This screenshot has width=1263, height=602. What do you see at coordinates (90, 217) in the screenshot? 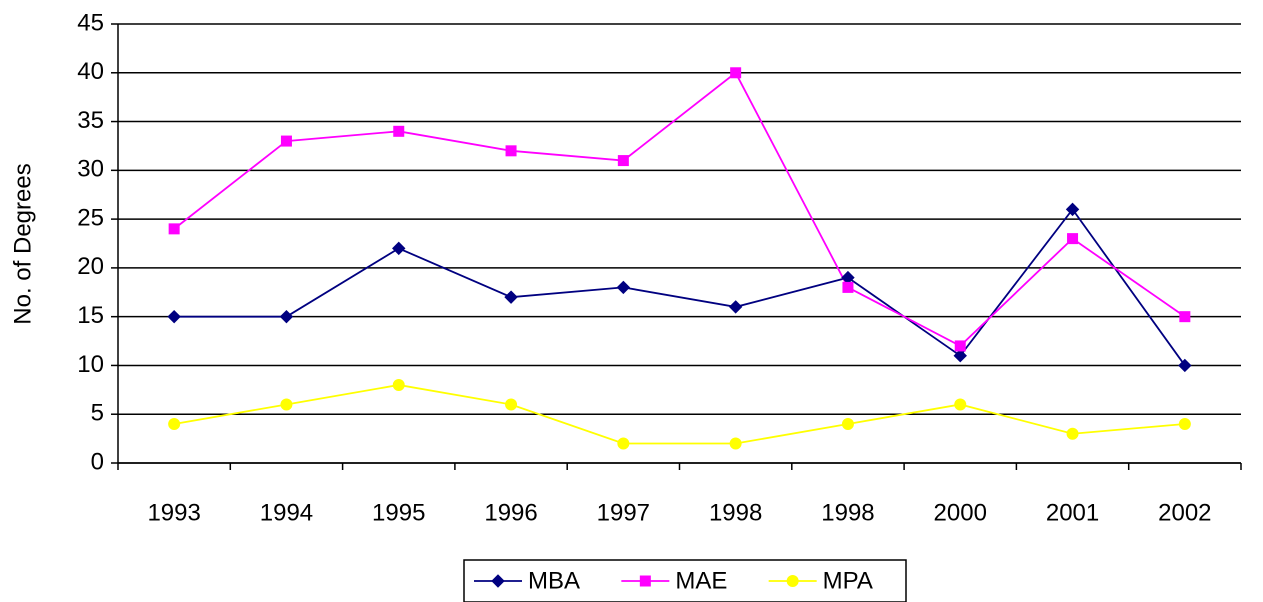
I see `y-tick-label: 25` at bounding box center [90, 217].